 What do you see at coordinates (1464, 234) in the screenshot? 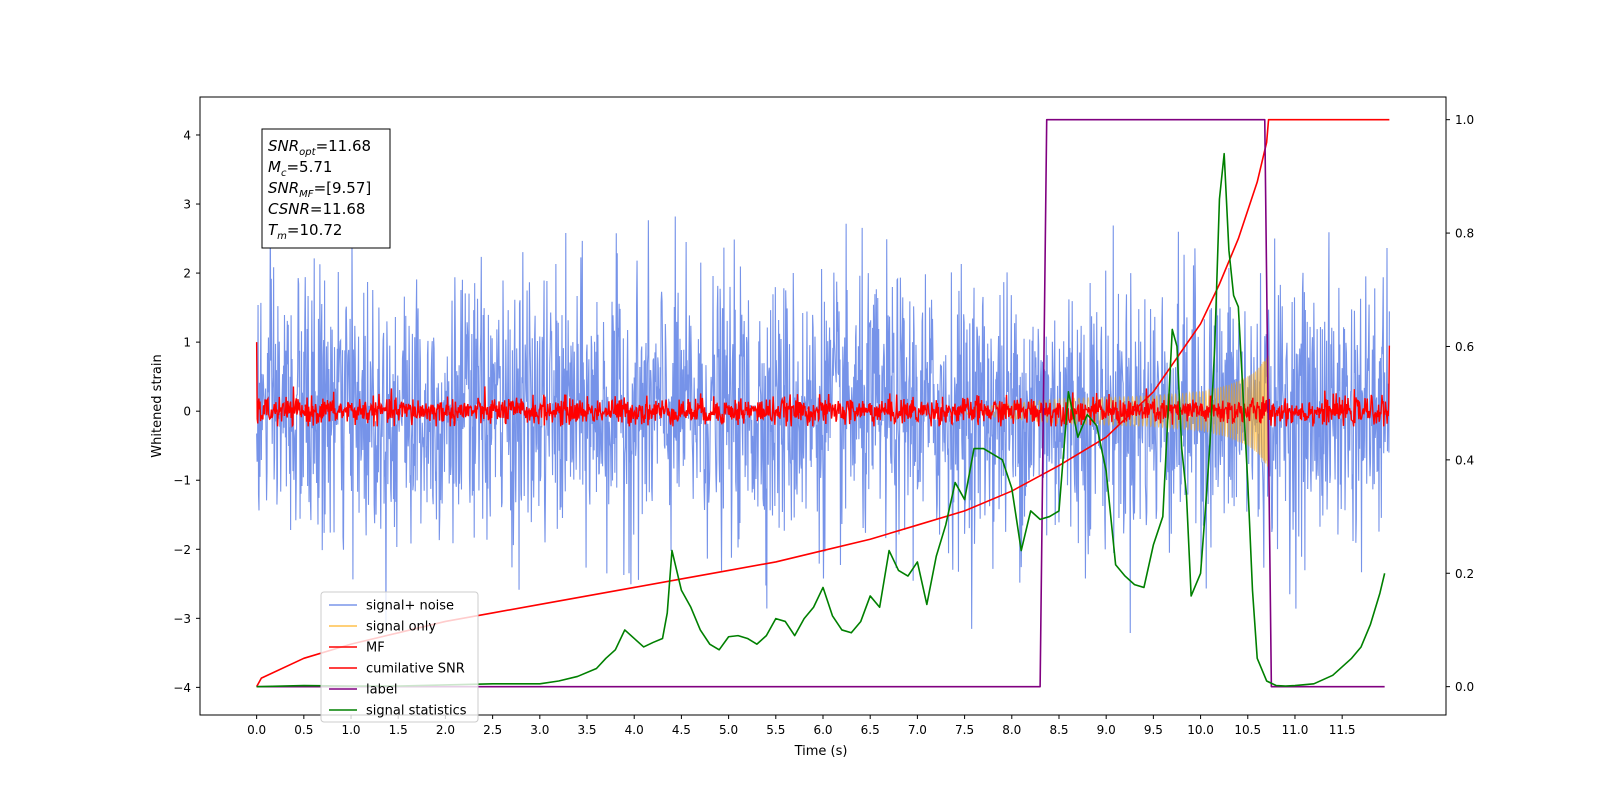
I see `y-right-tick-label: 0.8` at bounding box center [1464, 234].